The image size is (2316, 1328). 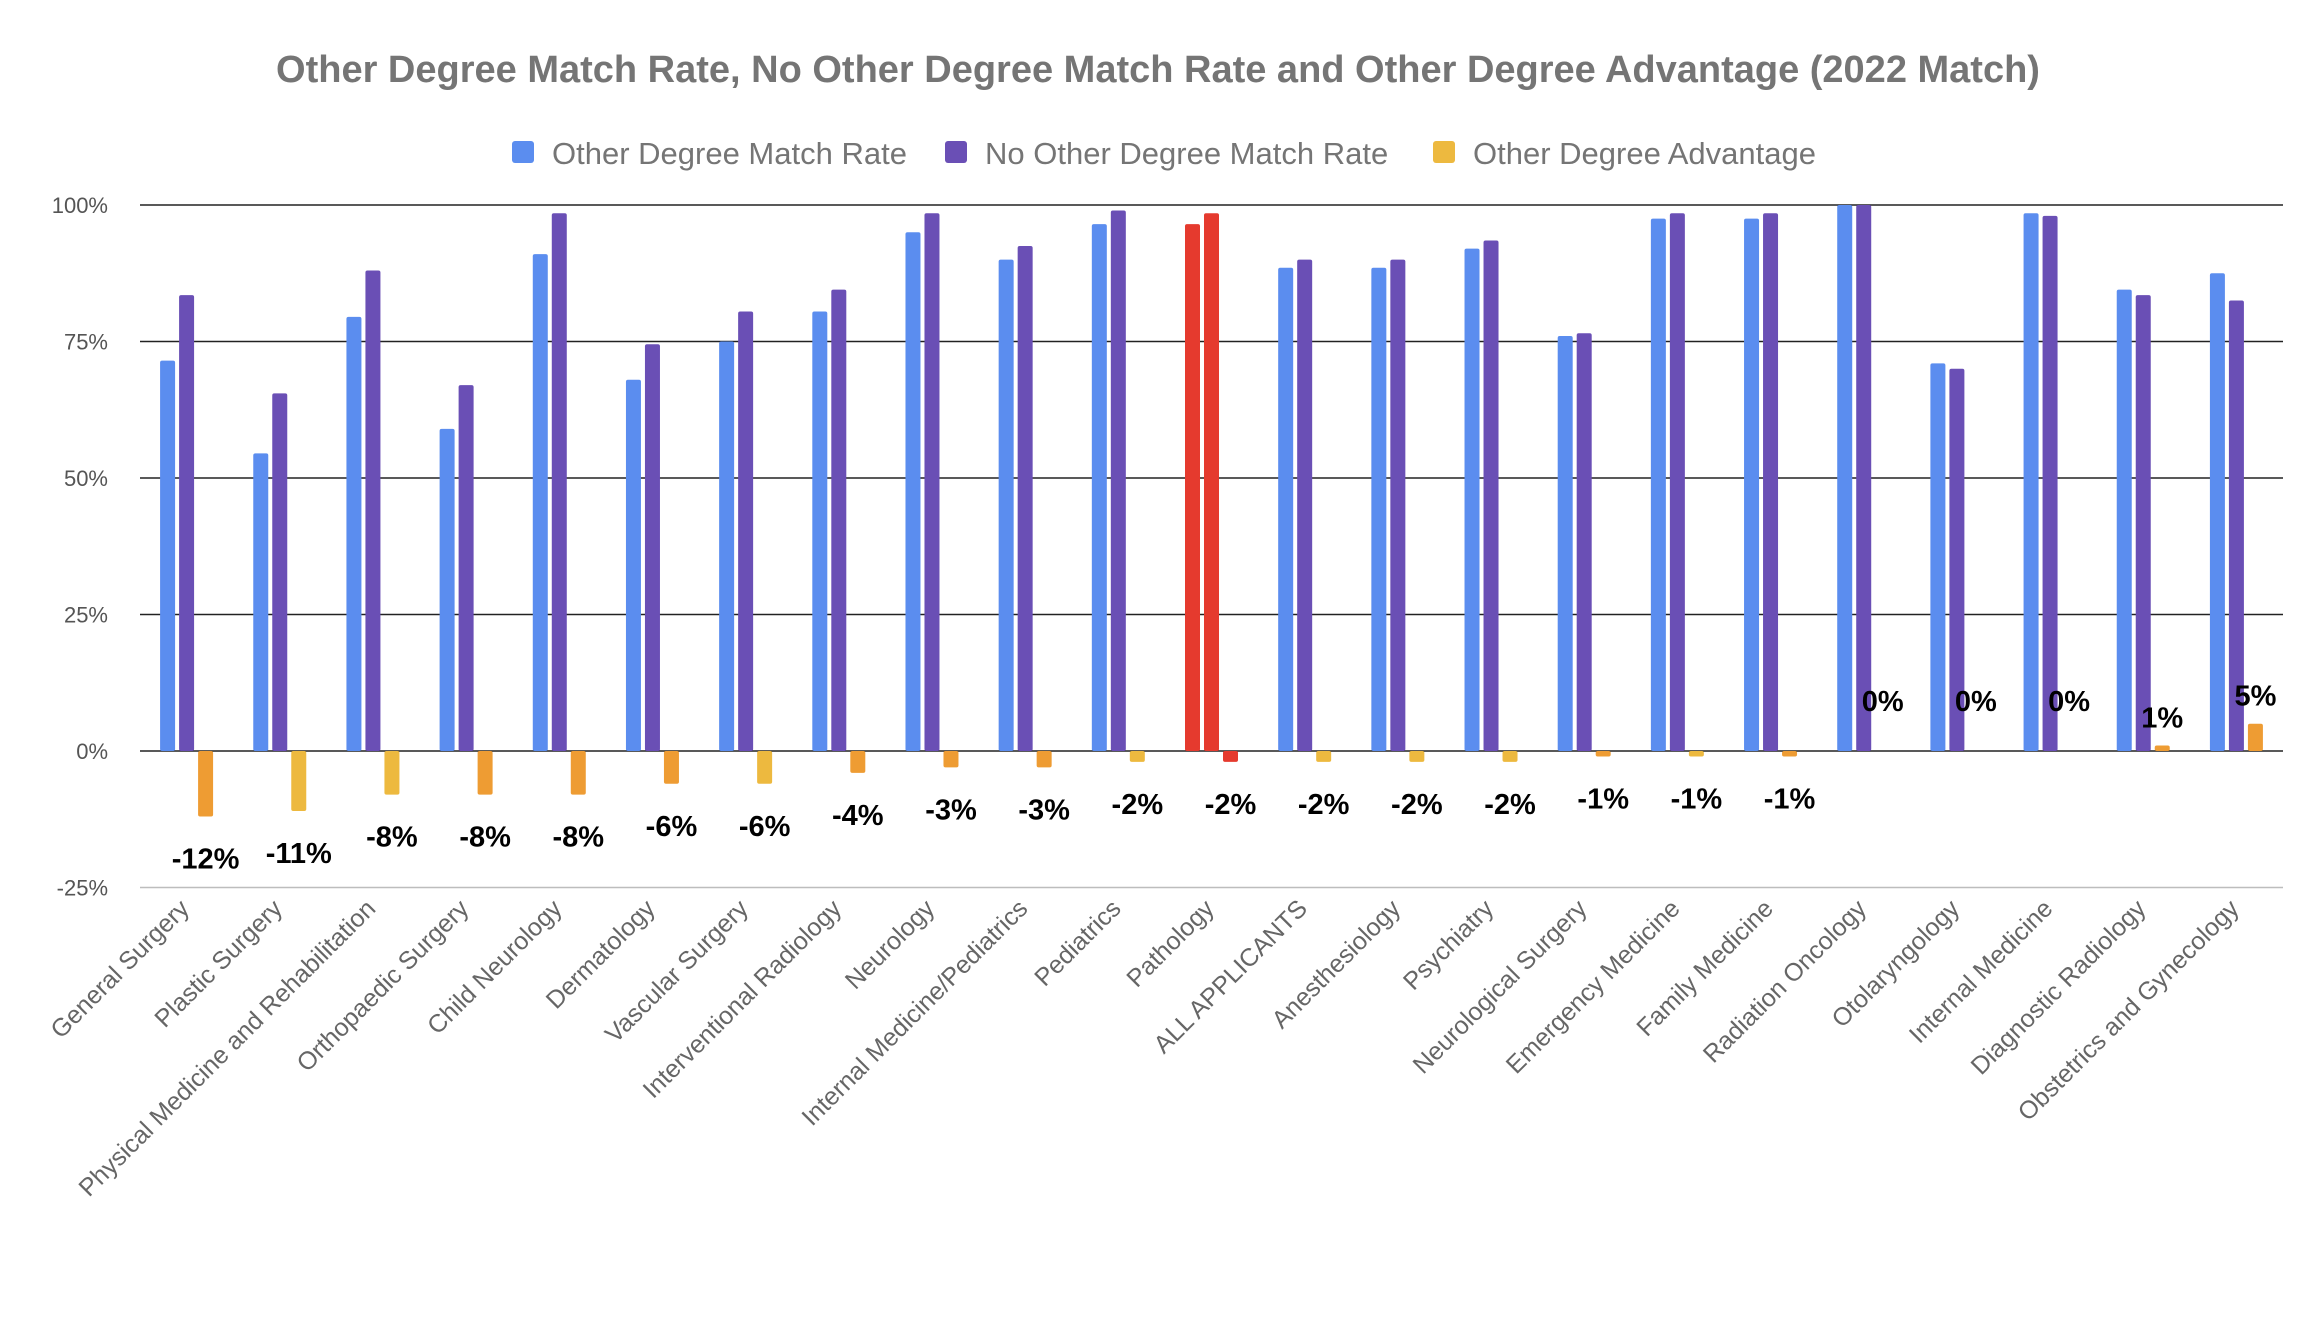 What do you see at coordinates (1785, 981) in the screenshot?
I see `x-tick-label-radiation-oncology: Radiation Oncology` at bounding box center [1785, 981].